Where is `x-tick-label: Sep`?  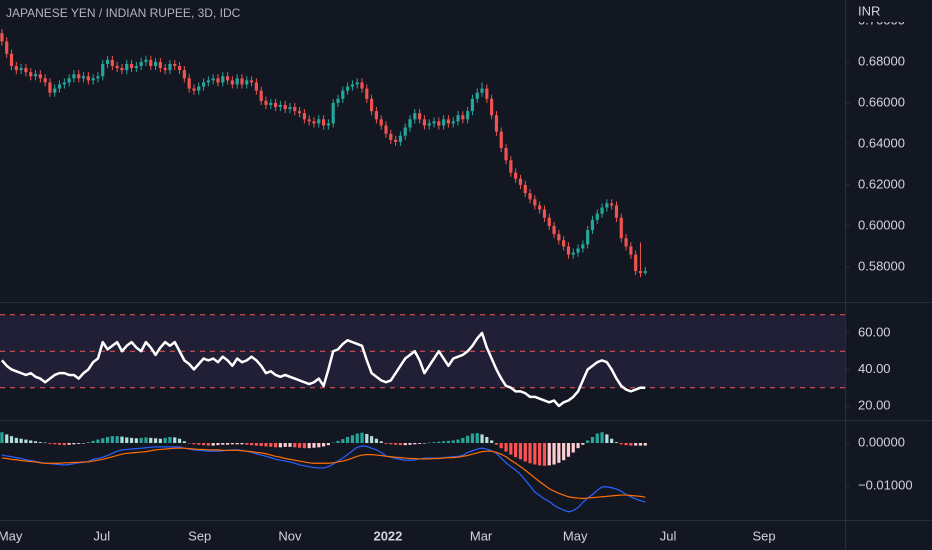
x-tick-label: Sep is located at coordinates (199, 535).